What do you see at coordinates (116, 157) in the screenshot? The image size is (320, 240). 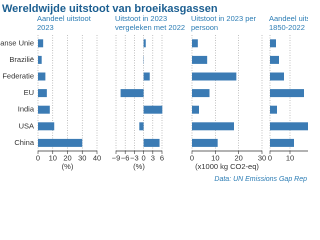 I see `x-tick-label: −9` at bounding box center [116, 157].